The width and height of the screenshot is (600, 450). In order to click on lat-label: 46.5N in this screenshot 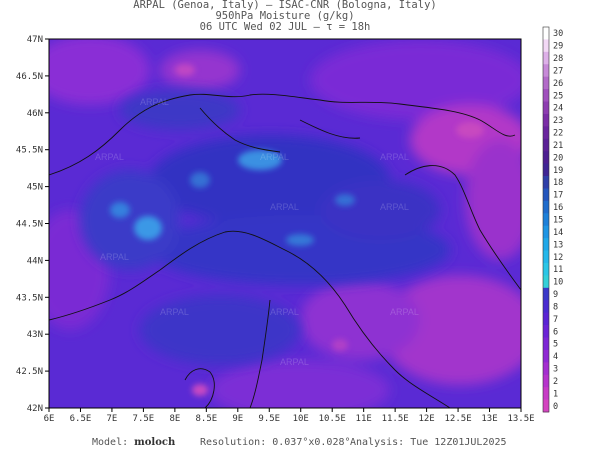, I will do `click(29, 77)`.